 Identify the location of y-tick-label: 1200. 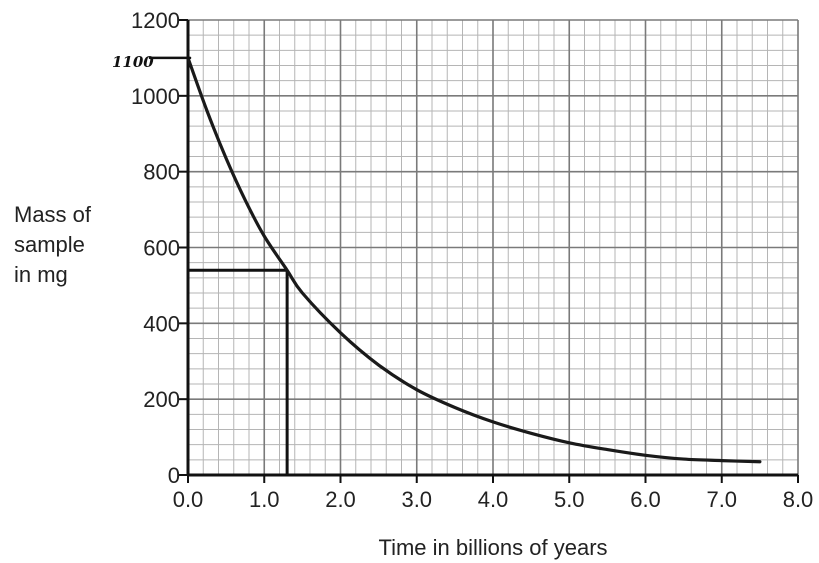
(155, 20).